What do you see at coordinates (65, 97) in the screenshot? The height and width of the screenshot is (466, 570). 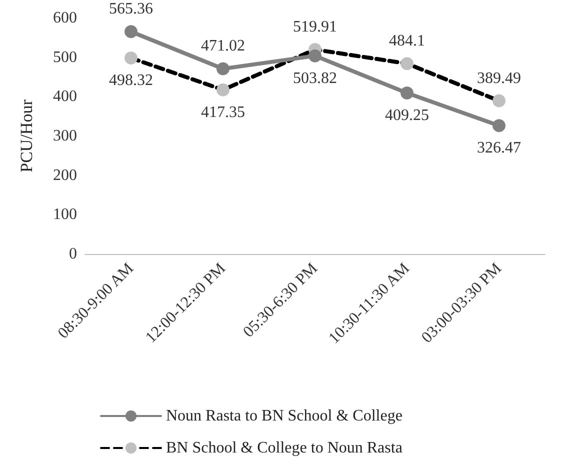 I see `y-tick-label: 400` at bounding box center [65, 97].